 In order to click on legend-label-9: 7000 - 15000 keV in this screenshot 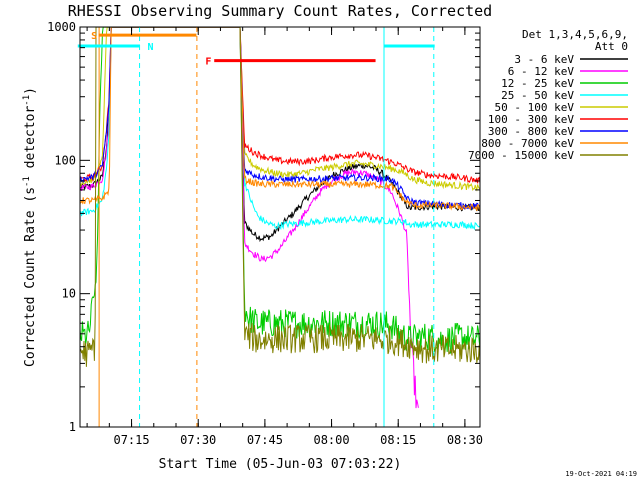, I will do `click(521, 155)`.